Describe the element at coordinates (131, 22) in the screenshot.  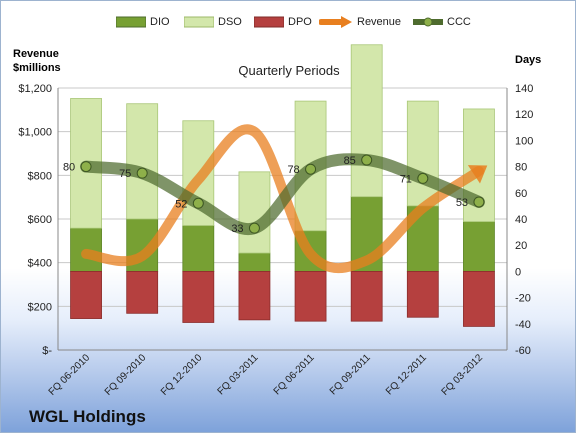
I see `legend-swatch-dio` at that location.